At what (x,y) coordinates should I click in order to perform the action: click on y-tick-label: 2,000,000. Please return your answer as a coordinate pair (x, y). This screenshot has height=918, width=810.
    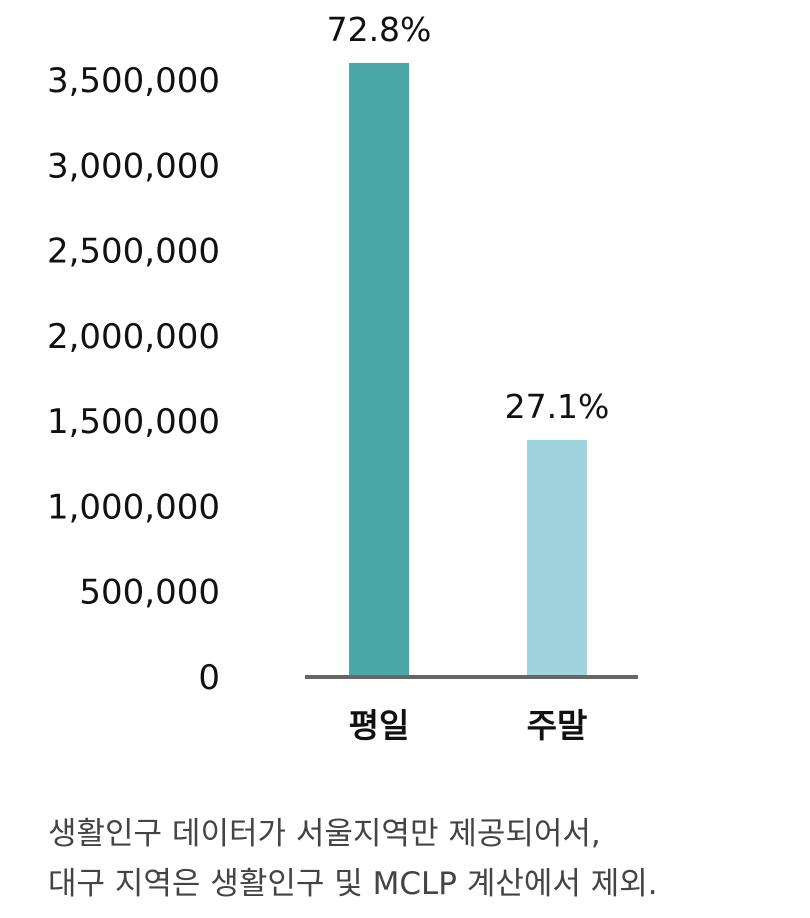
    Looking at the image, I should click on (133, 337).